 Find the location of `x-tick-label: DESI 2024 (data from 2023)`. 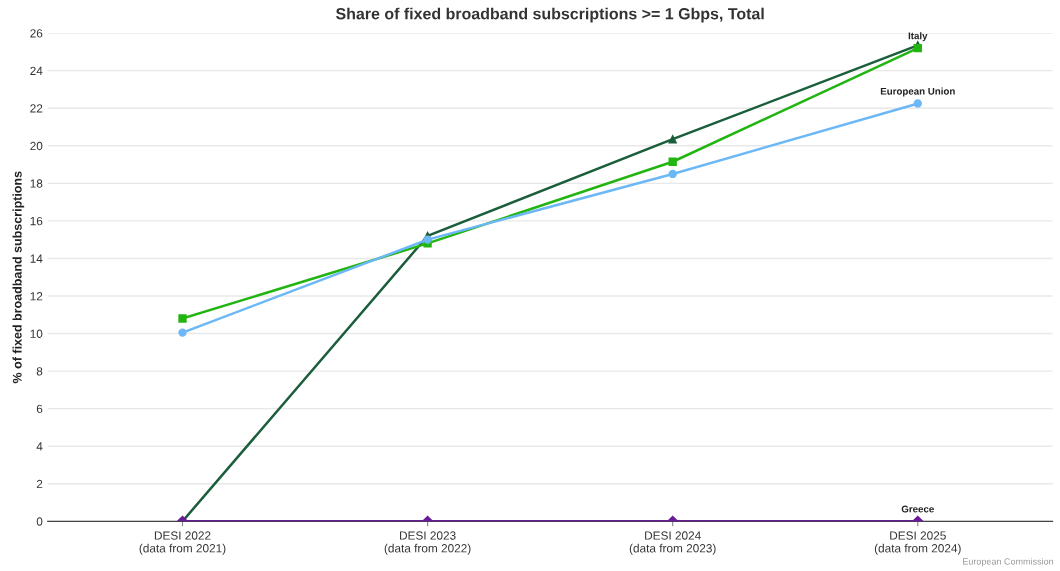

x-tick-label: DESI 2024 (data from 2023) is located at coordinates (672, 543).